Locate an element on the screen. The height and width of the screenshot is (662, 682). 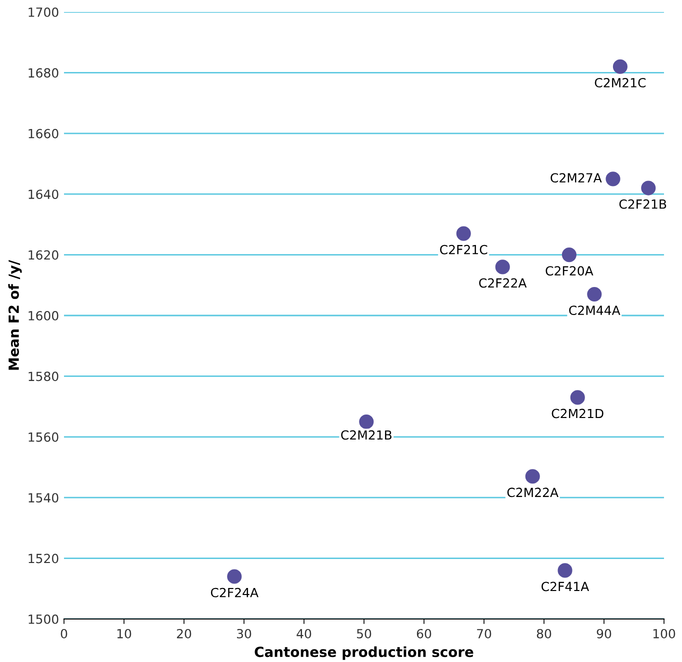
x-tick-label: 60 is located at coordinates (424, 633).